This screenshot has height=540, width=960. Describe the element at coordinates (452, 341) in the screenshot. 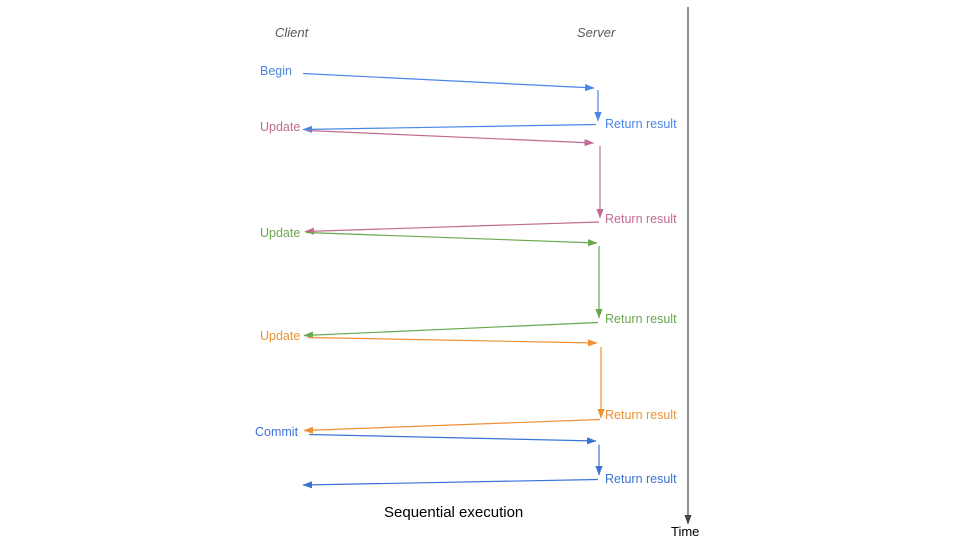

I see `update3-request-arrow` at that location.